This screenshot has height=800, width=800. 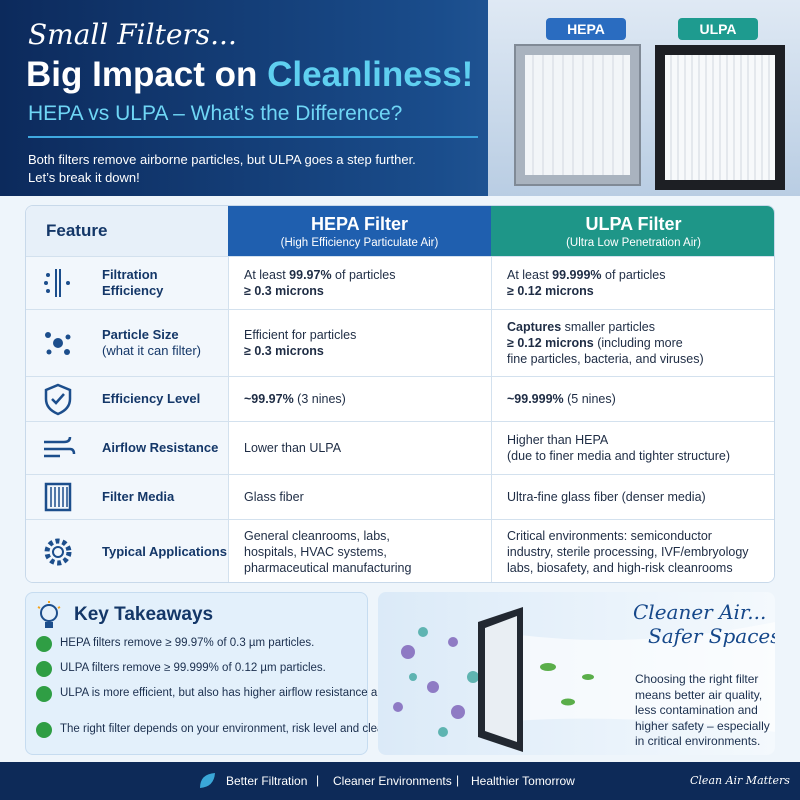 I want to click on cell-line: Captures smaller particles, so click(x=639, y=327).